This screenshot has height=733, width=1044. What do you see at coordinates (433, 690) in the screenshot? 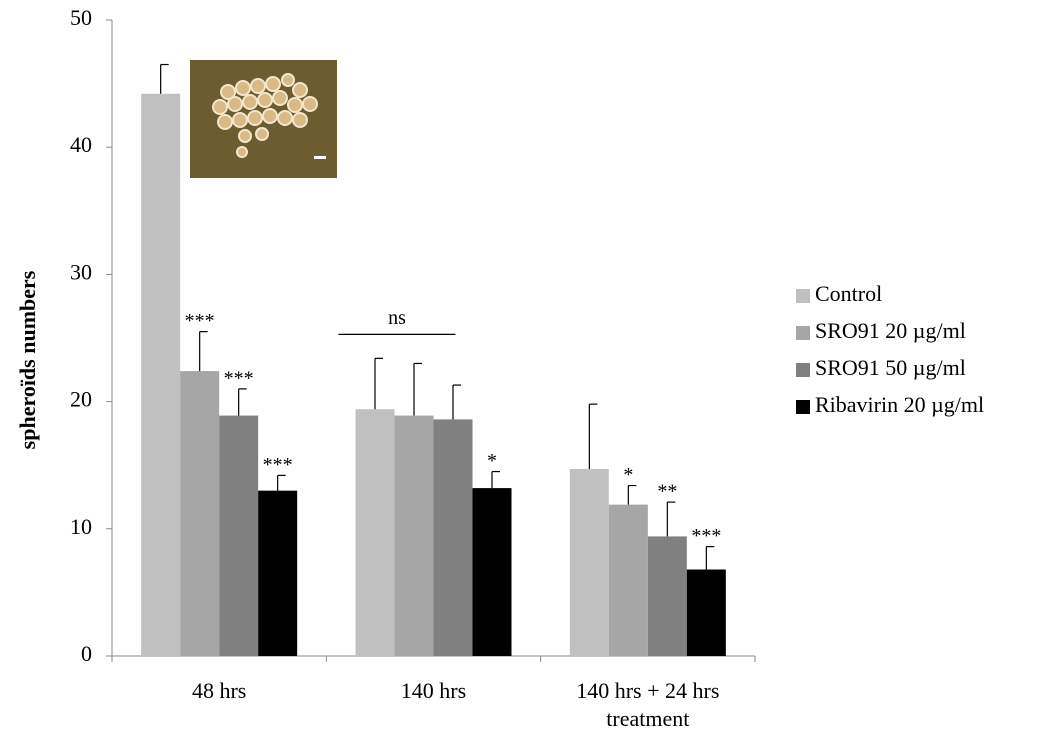
I see `x-tick-label: 140 hrs` at bounding box center [433, 690].